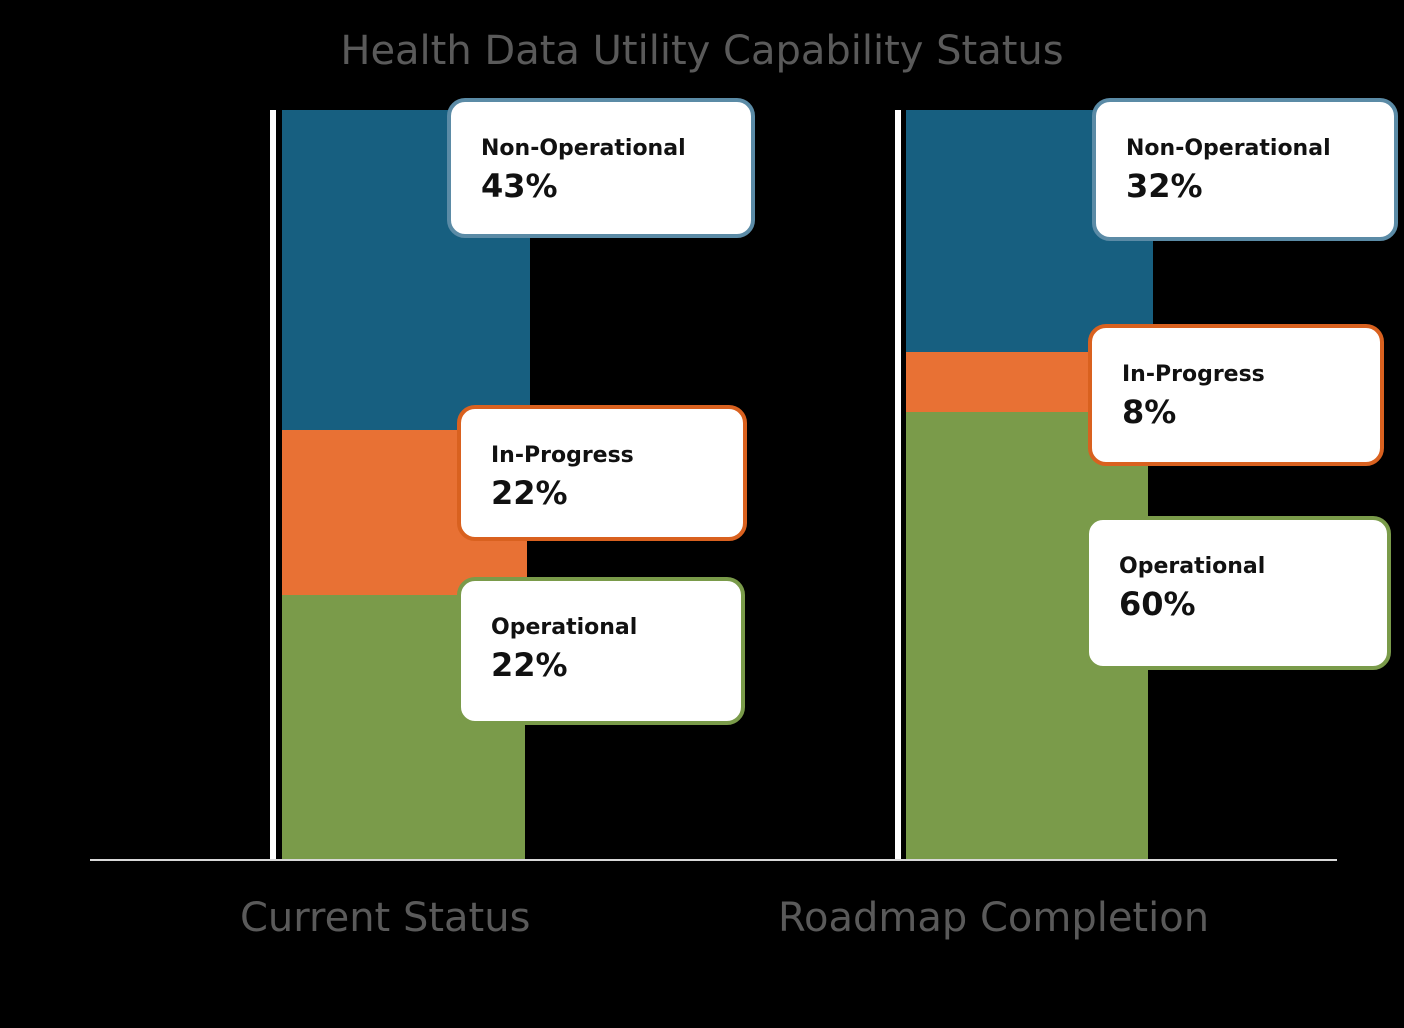 This screenshot has height=1028, width=1404. I want to click on x-axis-baseline, so click(713, 860).